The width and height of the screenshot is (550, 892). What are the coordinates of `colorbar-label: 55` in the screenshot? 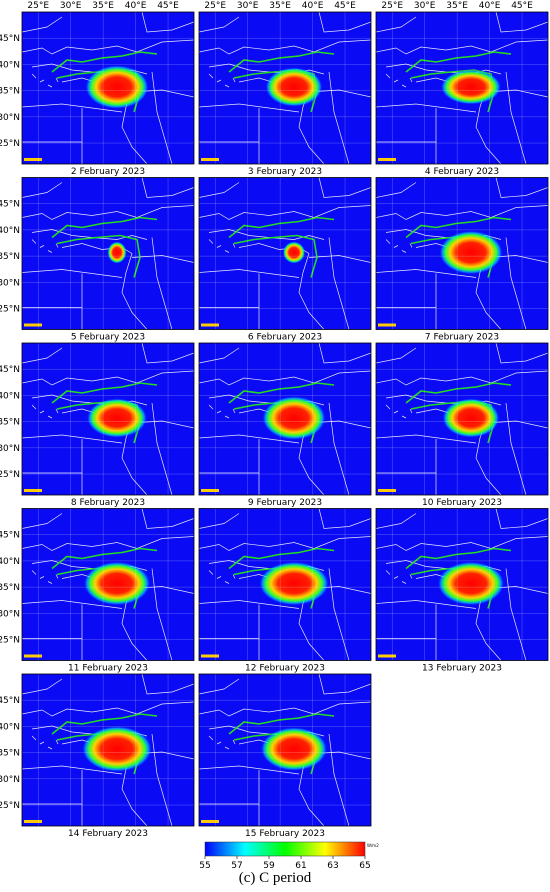 It's located at (204, 866).